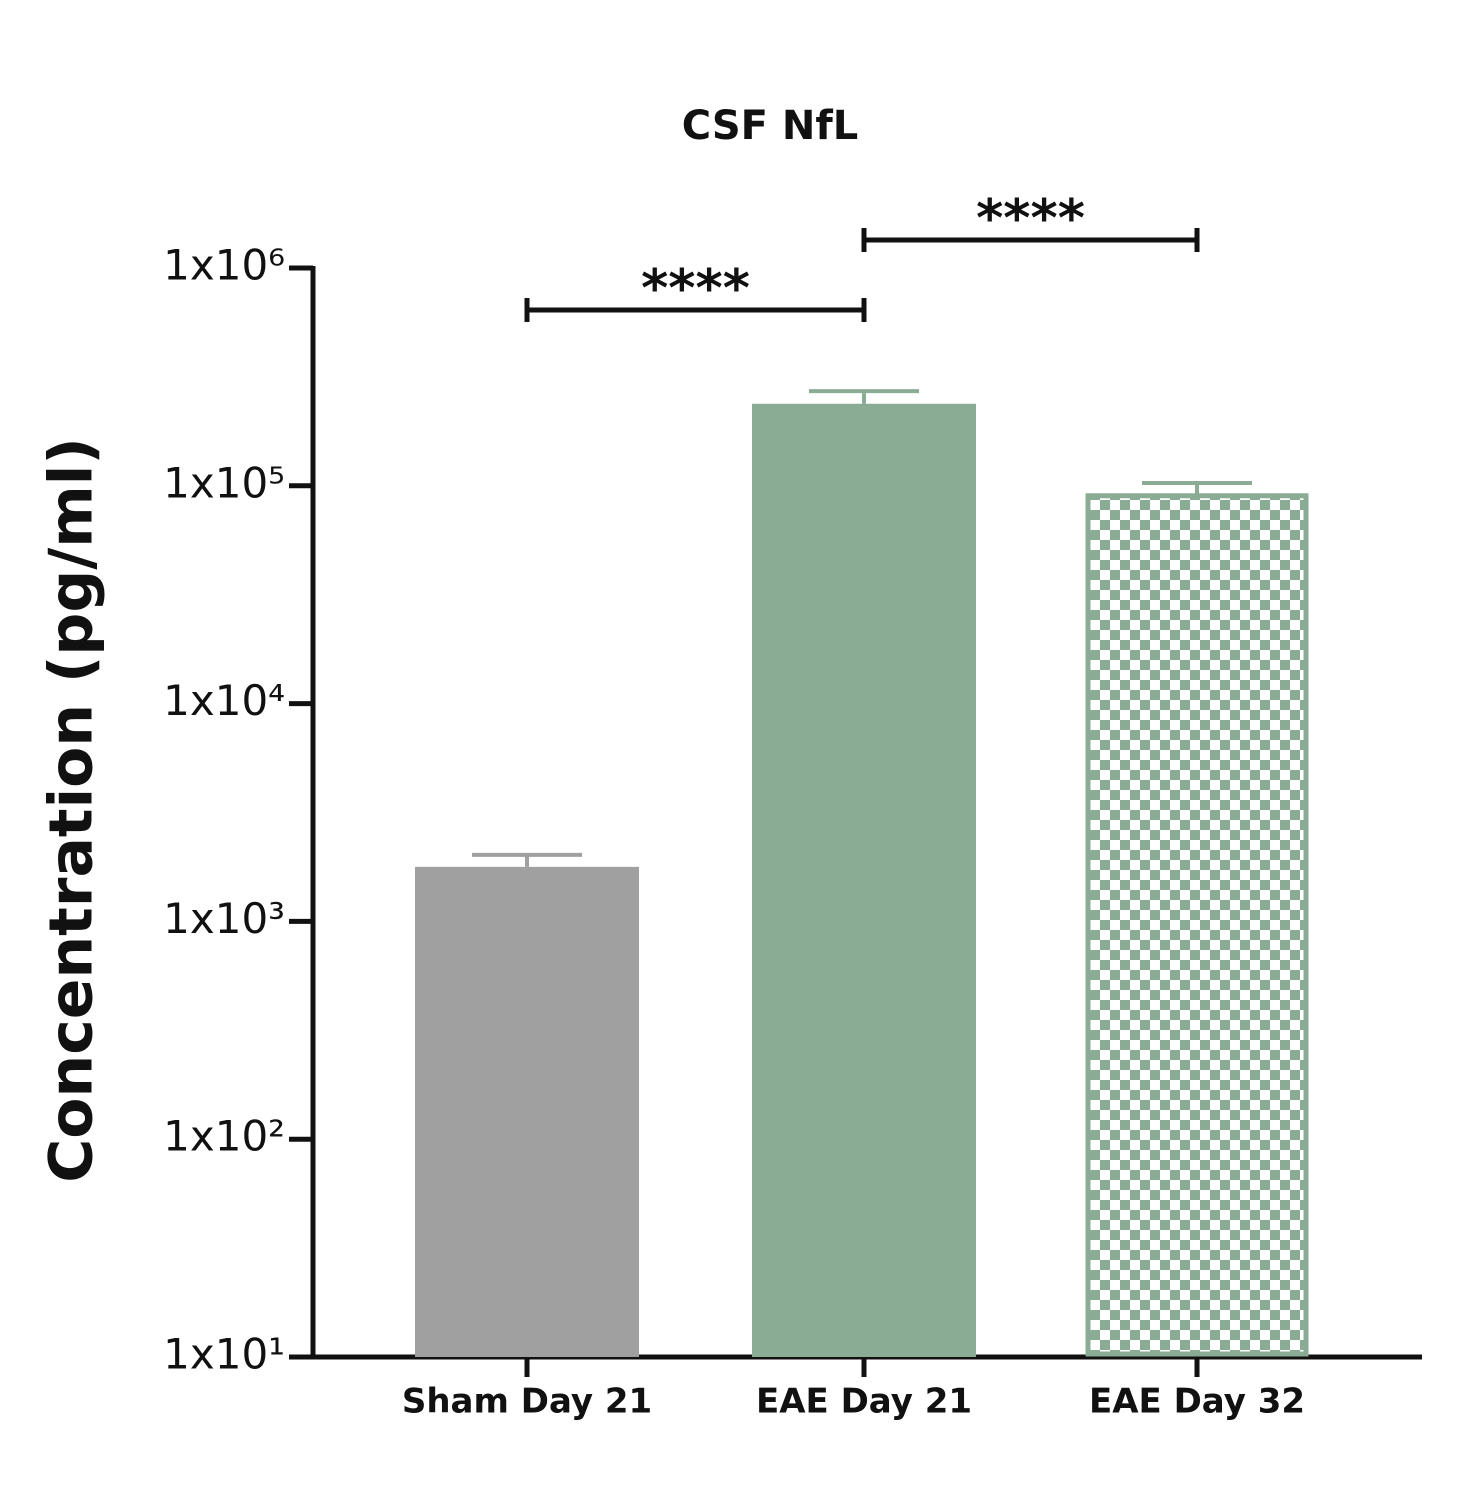 The width and height of the screenshot is (1461, 1490). What do you see at coordinates (72, 810) in the screenshot?
I see `y-axis-label: Concentration (pg/ml)` at bounding box center [72, 810].